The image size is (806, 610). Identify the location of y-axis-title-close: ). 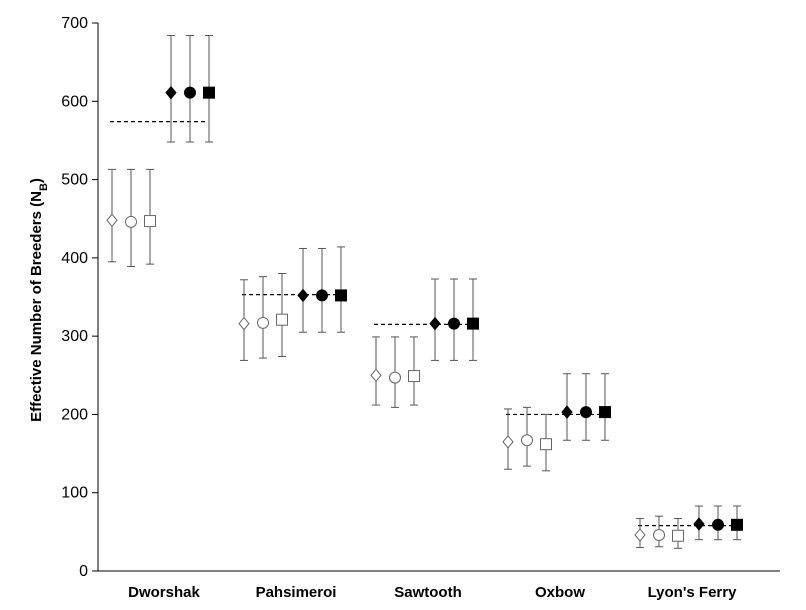
(36, 180).